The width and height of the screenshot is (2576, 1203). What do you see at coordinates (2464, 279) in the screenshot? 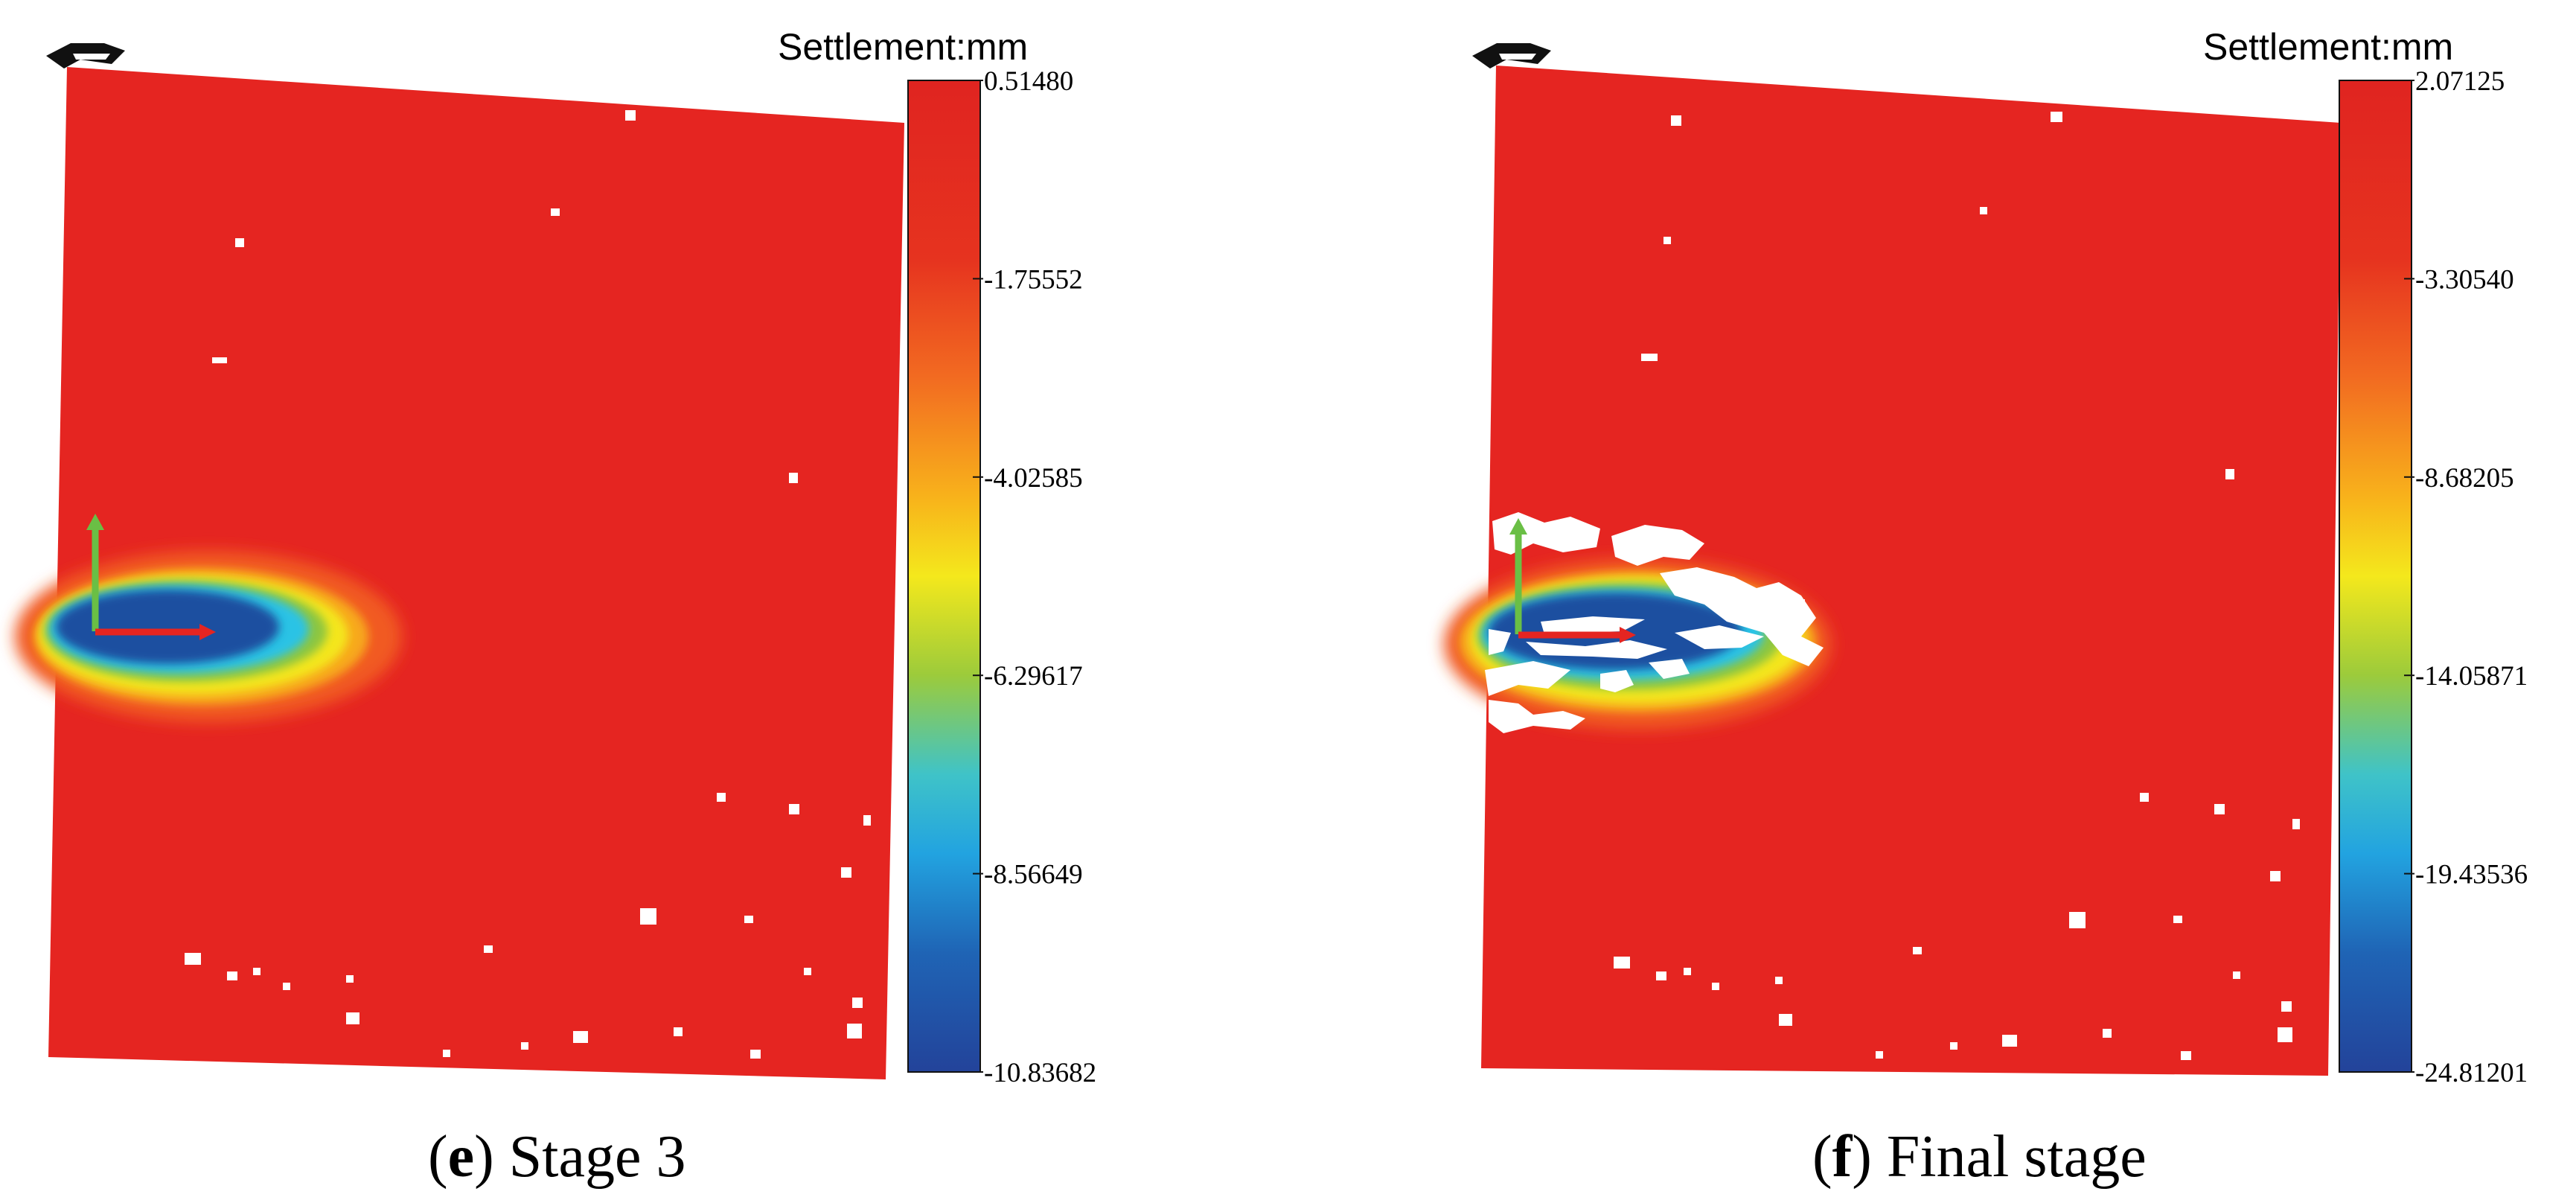
I see `colorbar-tick-label: -3.30540` at bounding box center [2464, 279].